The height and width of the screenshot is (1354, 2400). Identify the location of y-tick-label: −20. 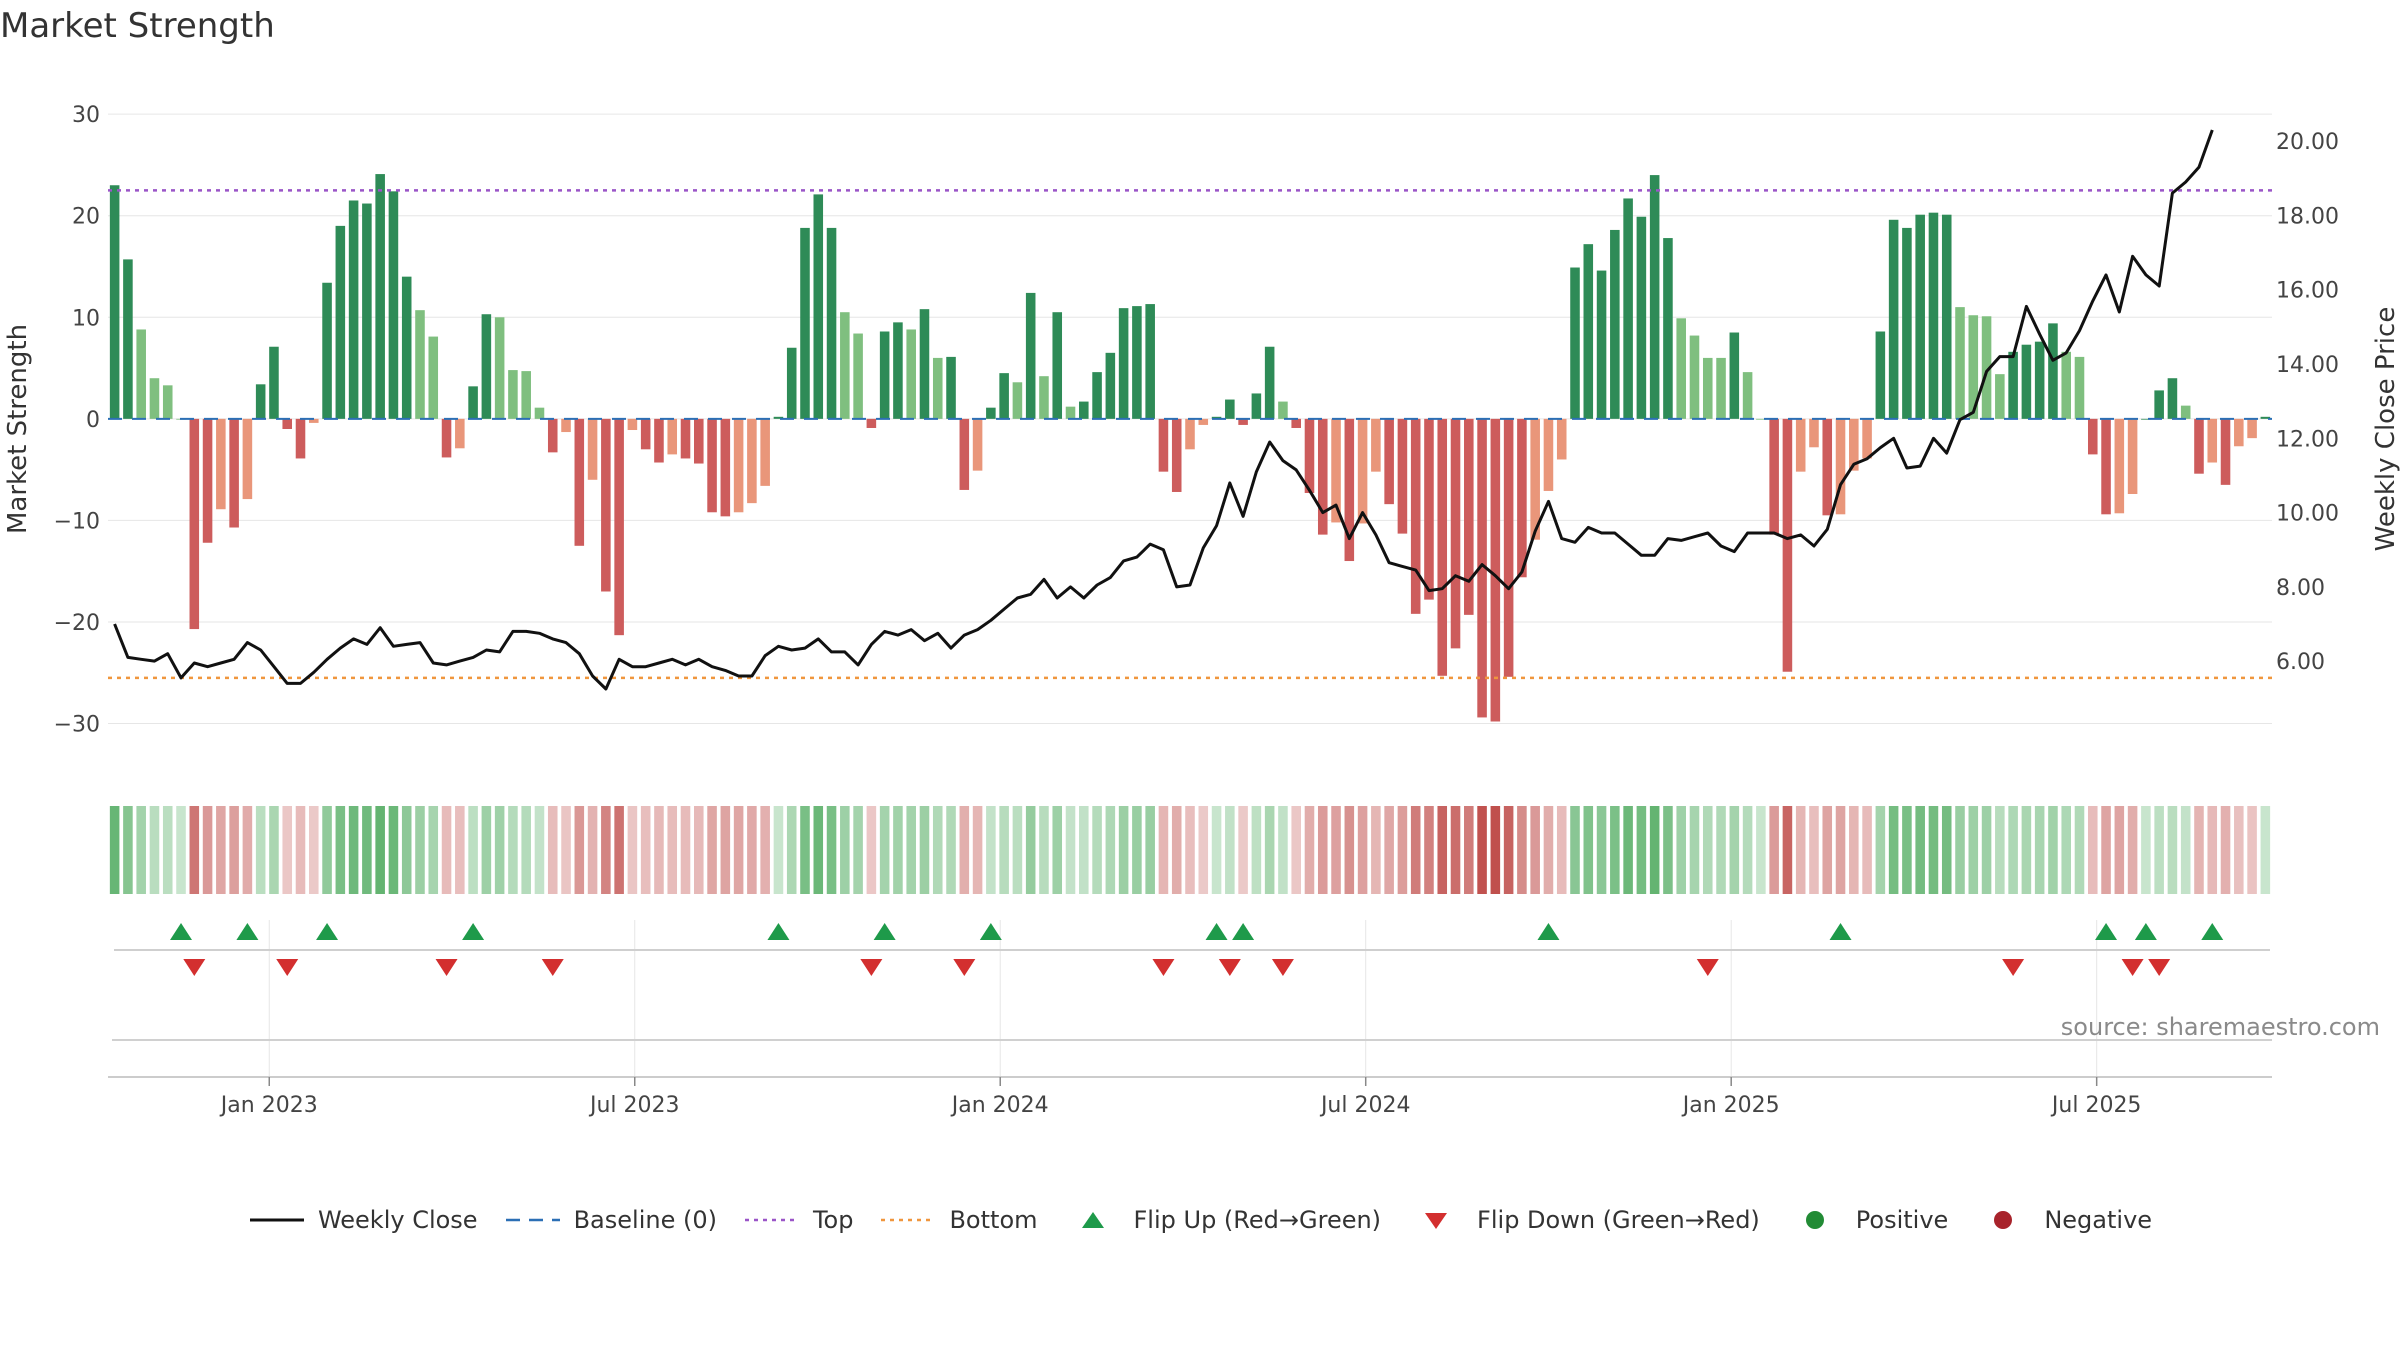
(77, 623).